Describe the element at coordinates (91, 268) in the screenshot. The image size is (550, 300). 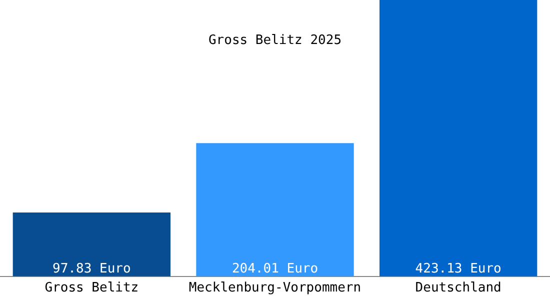
I see `data-label: 97.83 Euro` at that location.